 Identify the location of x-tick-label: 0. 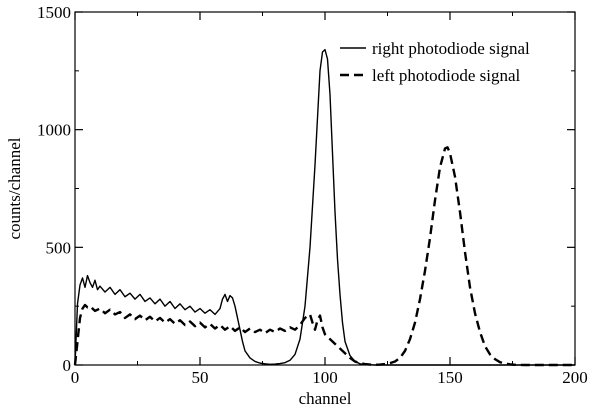
(75, 377).